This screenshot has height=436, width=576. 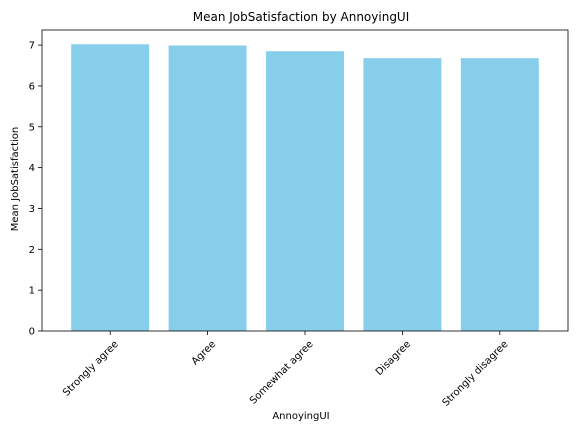 What do you see at coordinates (476, 374) in the screenshot?
I see `x-tick-label-4: Strongly disagree` at bounding box center [476, 374].